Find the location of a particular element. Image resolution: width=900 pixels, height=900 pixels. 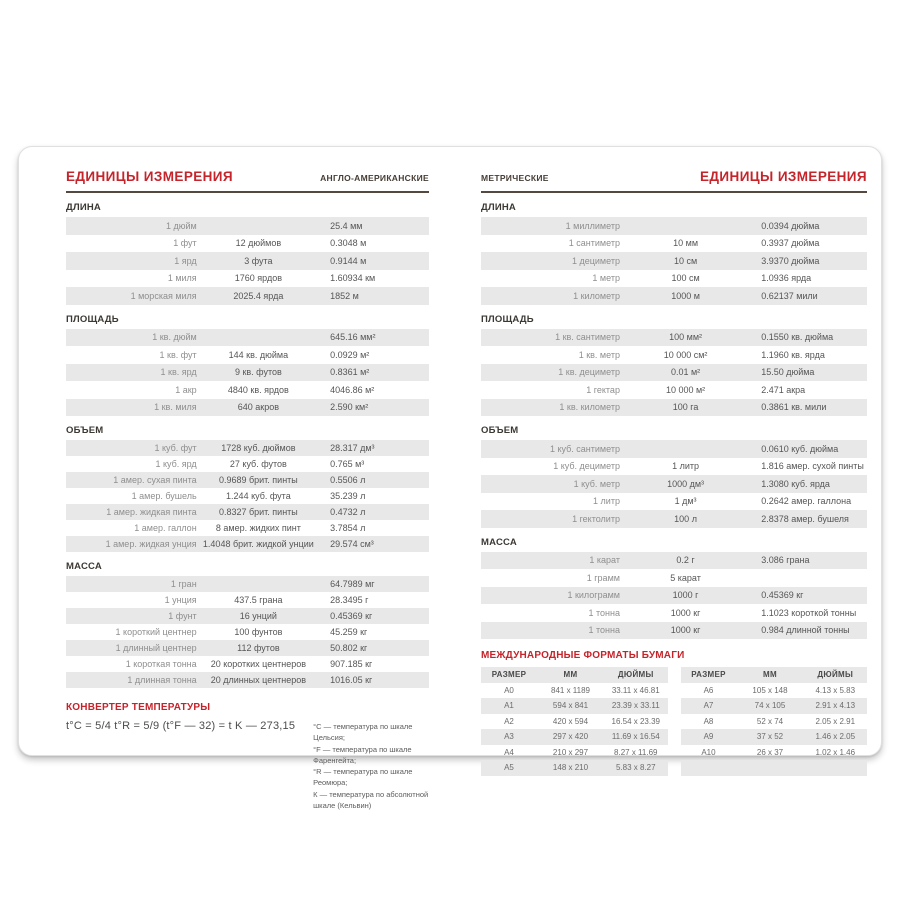

unit-cell: 1 гран is located at coordinates (183, 584).